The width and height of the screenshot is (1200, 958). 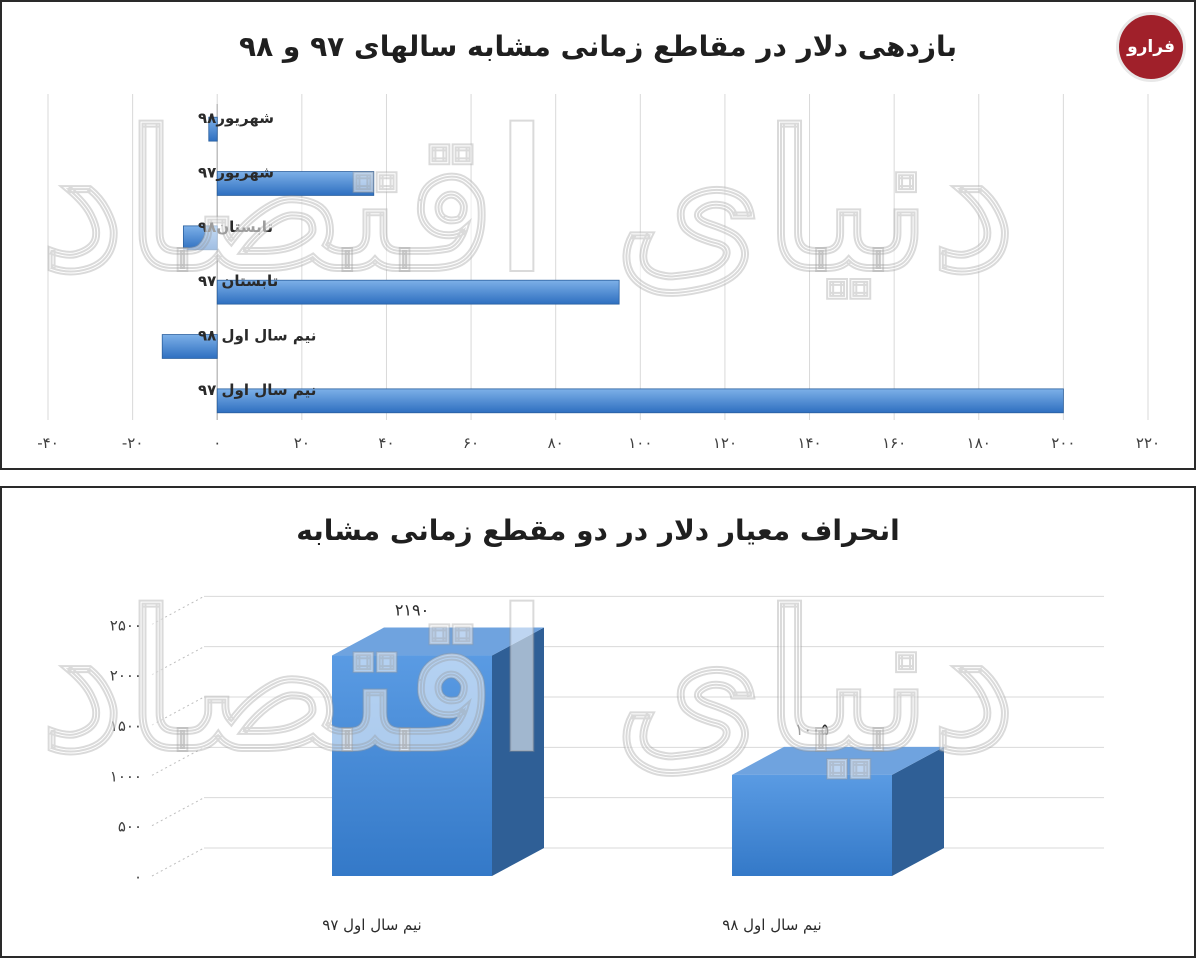 I want to click on x-tick-label: -۲۰, so click(x=133, y=443).